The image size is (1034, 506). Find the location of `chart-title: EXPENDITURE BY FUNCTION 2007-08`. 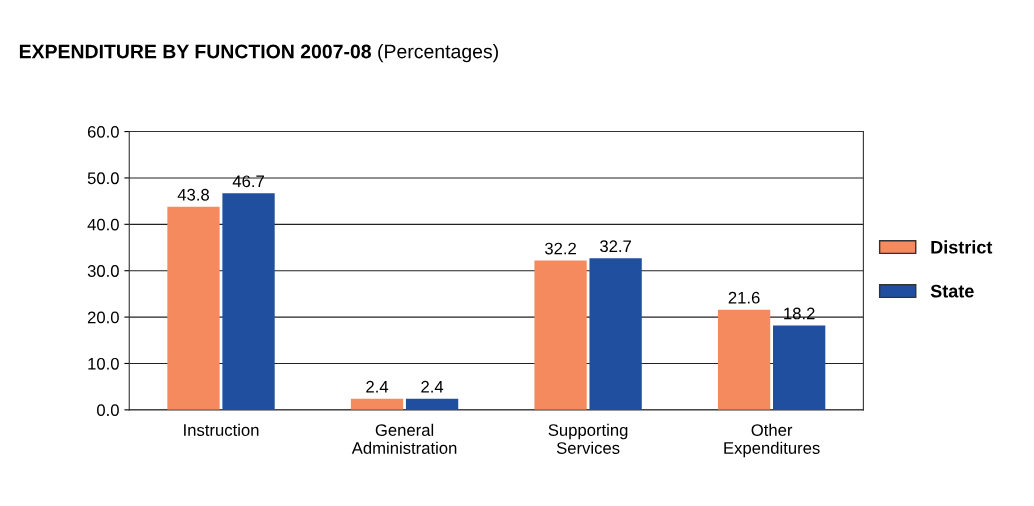

chart-title: EXPENDITURE BY FUNCTION 2007-08 is located at coordinates (195, 51).